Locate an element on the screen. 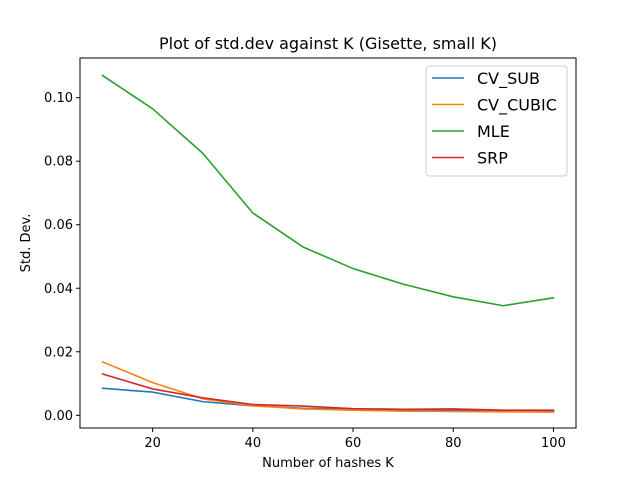 Image resolution: width=640 pixels, height=480 pixels. legend-label-srp: SRP is located at coordinates (492, 158).